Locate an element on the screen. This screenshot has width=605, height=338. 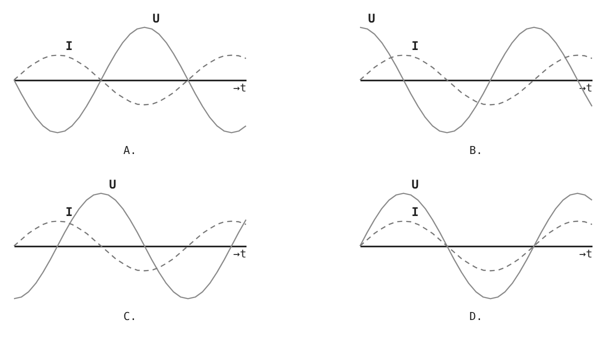
text: D. is located at coordinates (476, 316).